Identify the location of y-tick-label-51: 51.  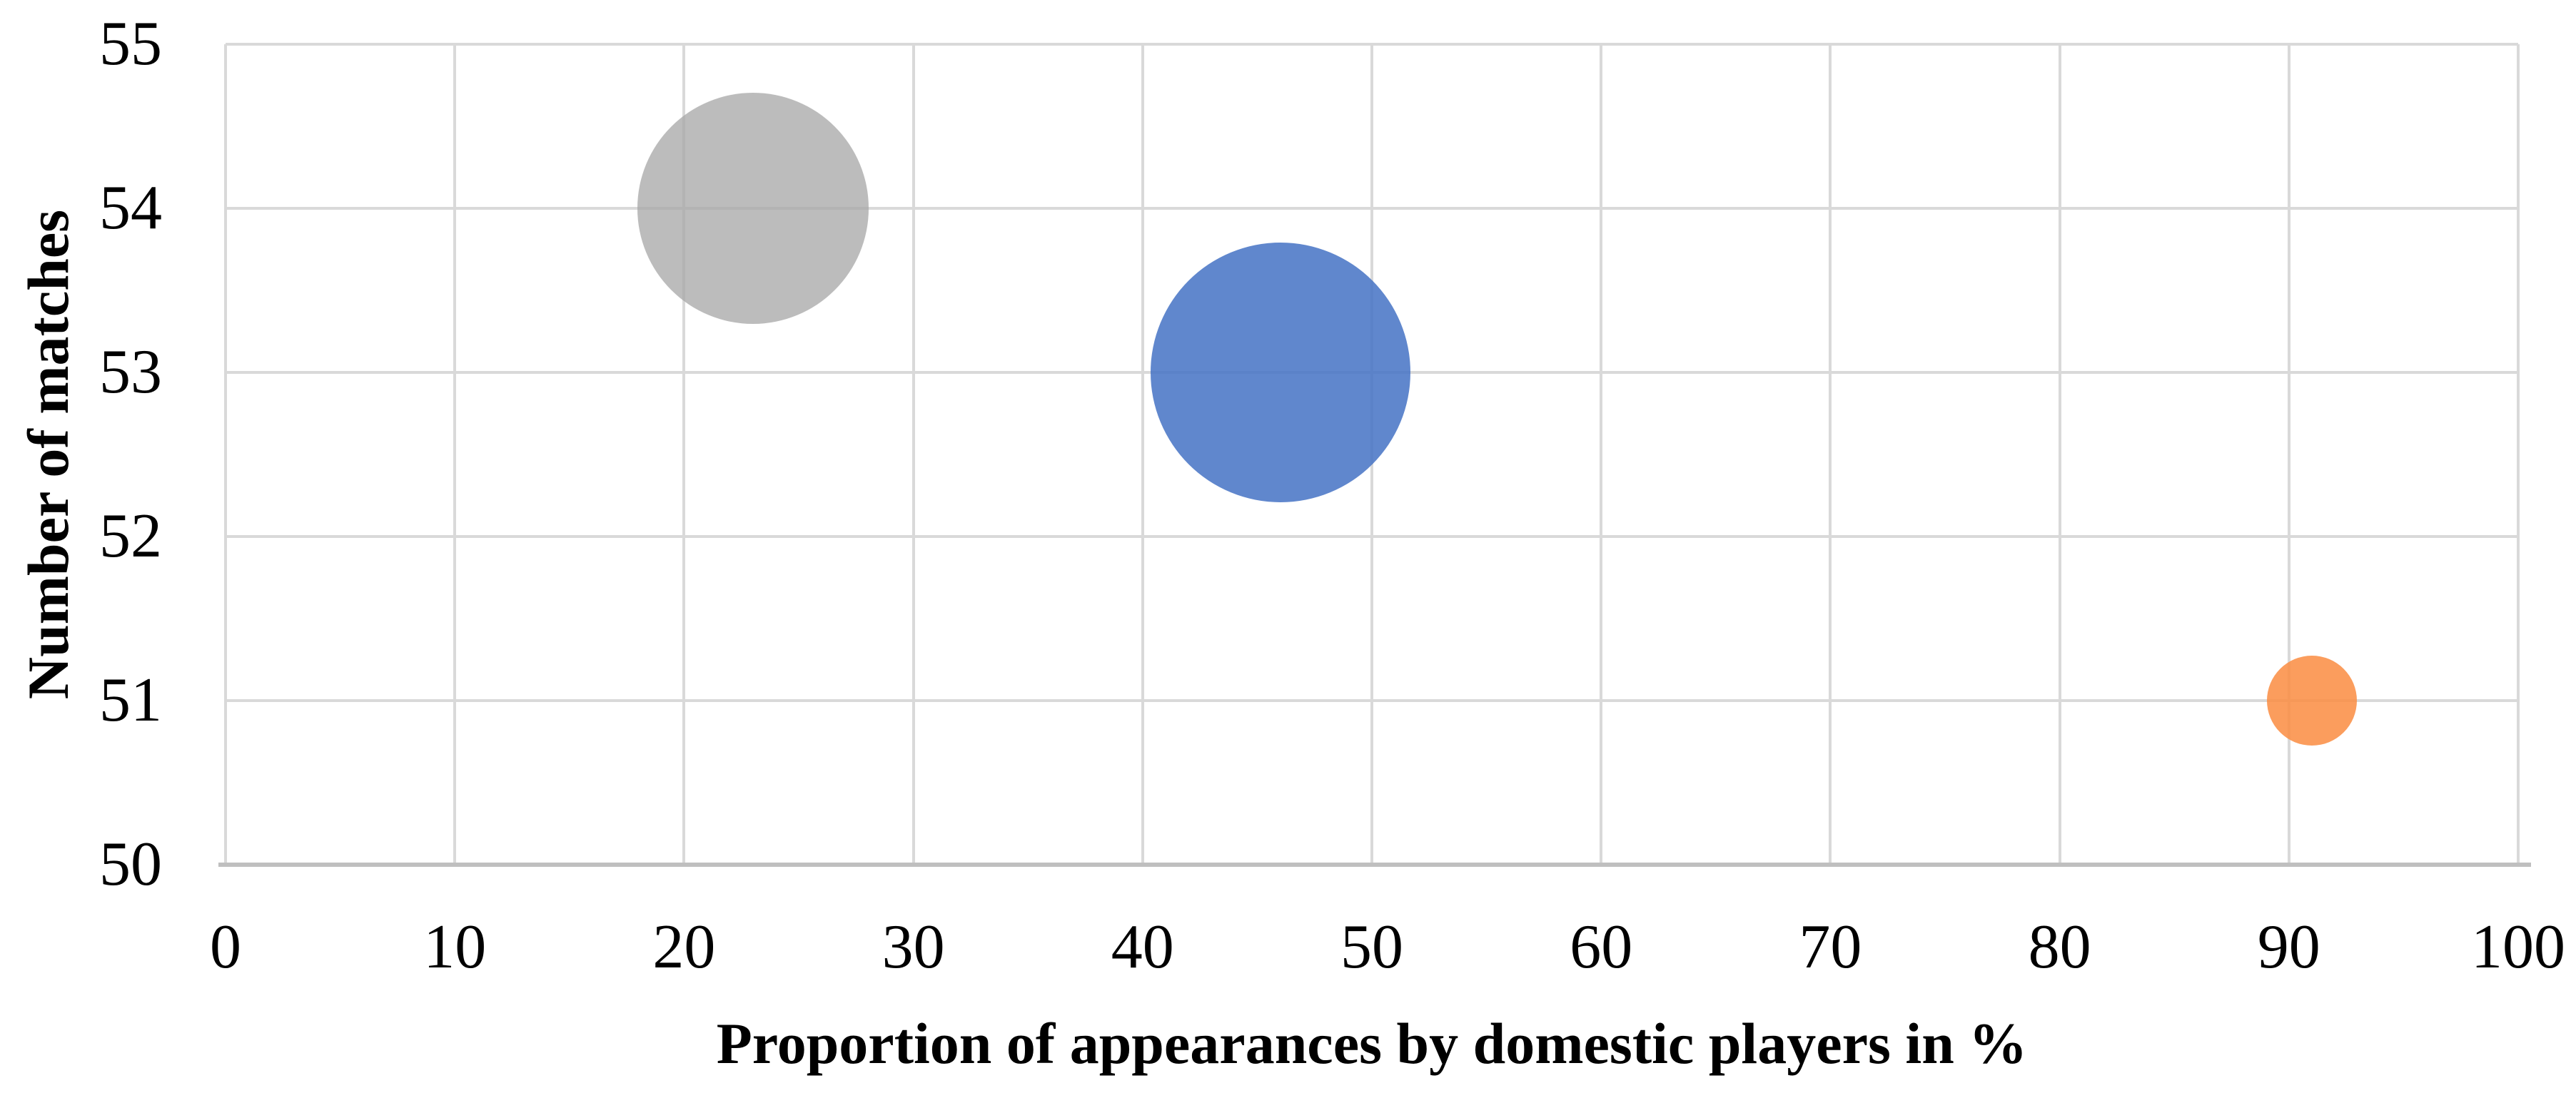
(130, 701).